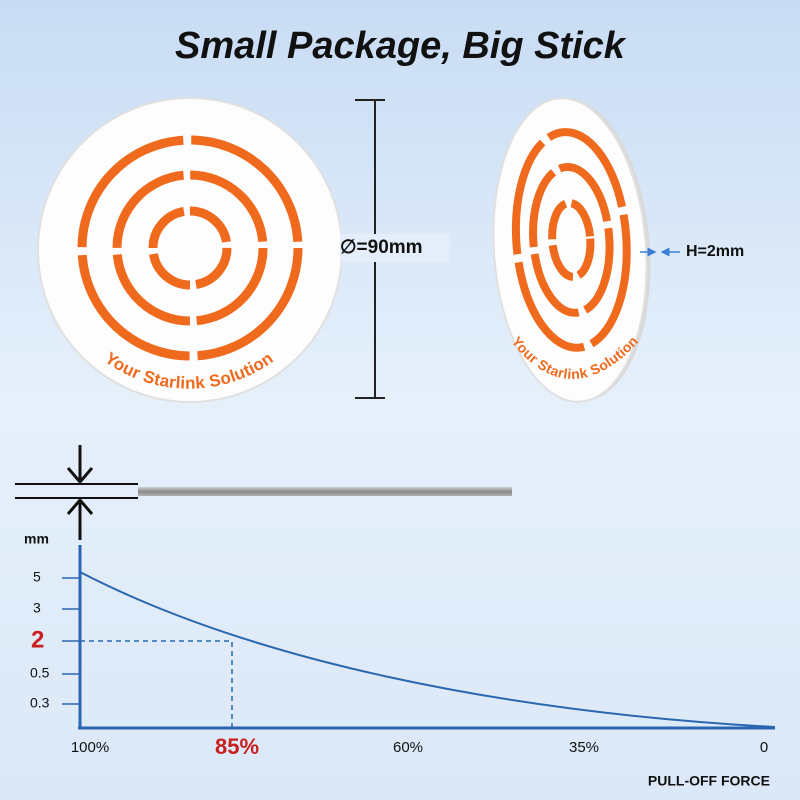 This screenshot has width=800, height=800. I want to click on y-unit: mm, so click(36, 539).